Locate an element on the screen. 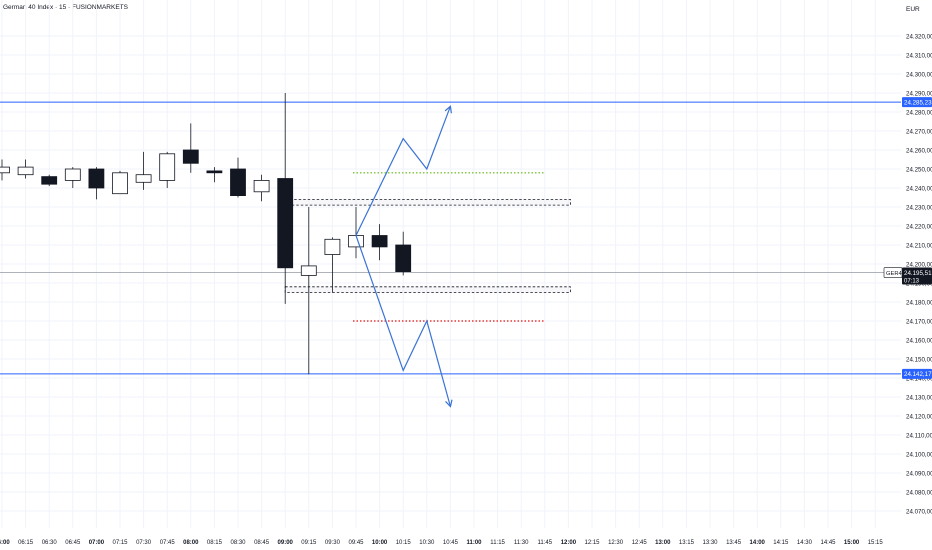 Image resolution: width=932 pixels, height=550 pixels. x-tick-label: 08:00 is located at coordinates (191, 543).